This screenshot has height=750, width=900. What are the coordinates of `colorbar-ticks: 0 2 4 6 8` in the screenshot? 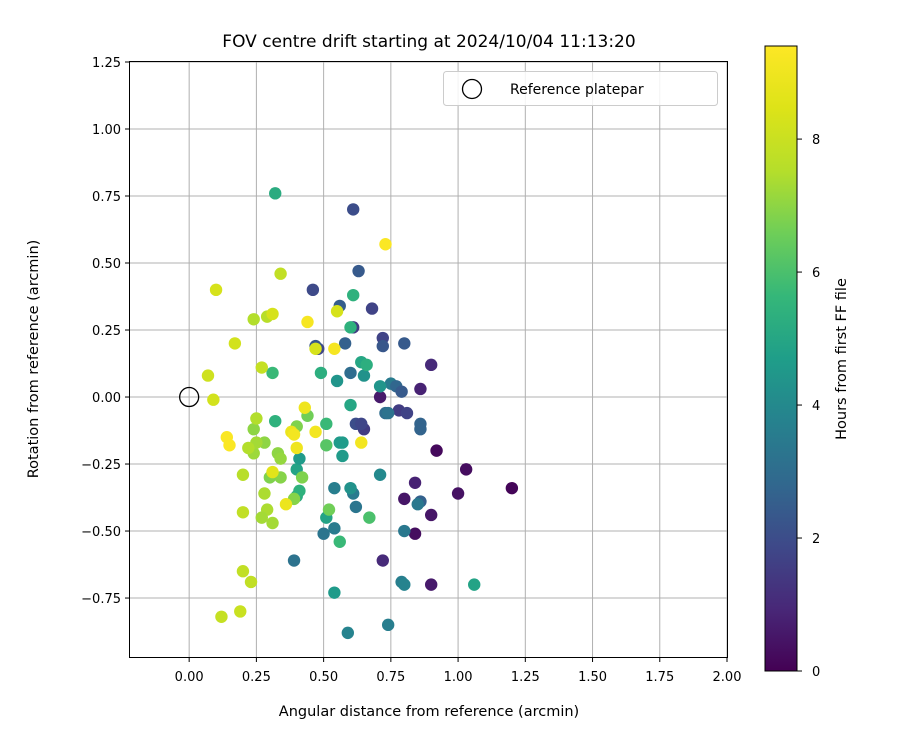 It's located at (808, 406).